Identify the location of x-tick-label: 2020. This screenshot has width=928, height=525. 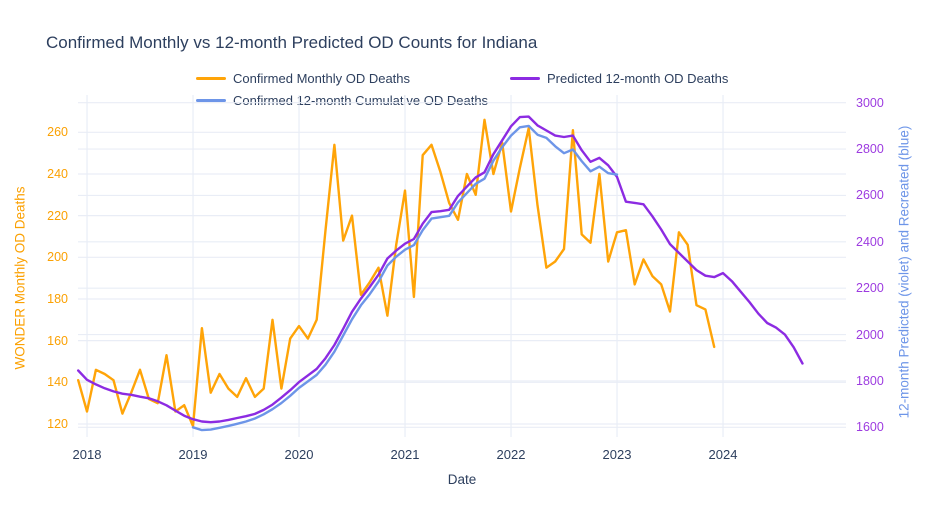
(299, 454).